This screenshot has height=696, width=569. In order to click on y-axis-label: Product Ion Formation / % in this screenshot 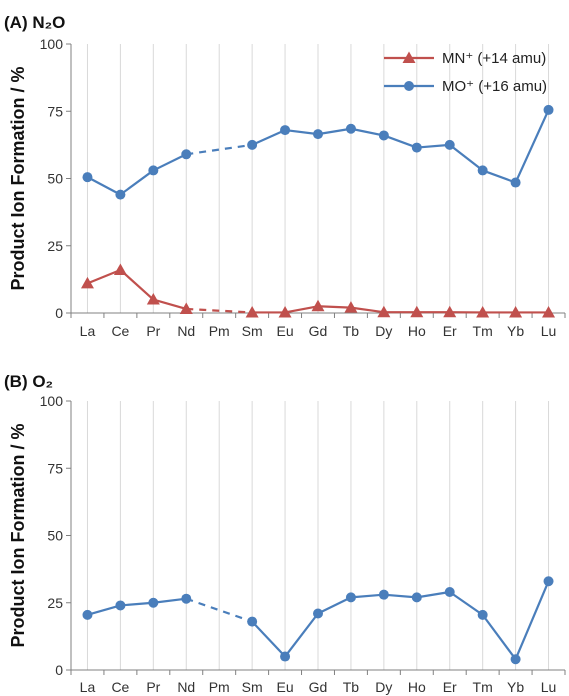, I will do `click(18, 536)`.